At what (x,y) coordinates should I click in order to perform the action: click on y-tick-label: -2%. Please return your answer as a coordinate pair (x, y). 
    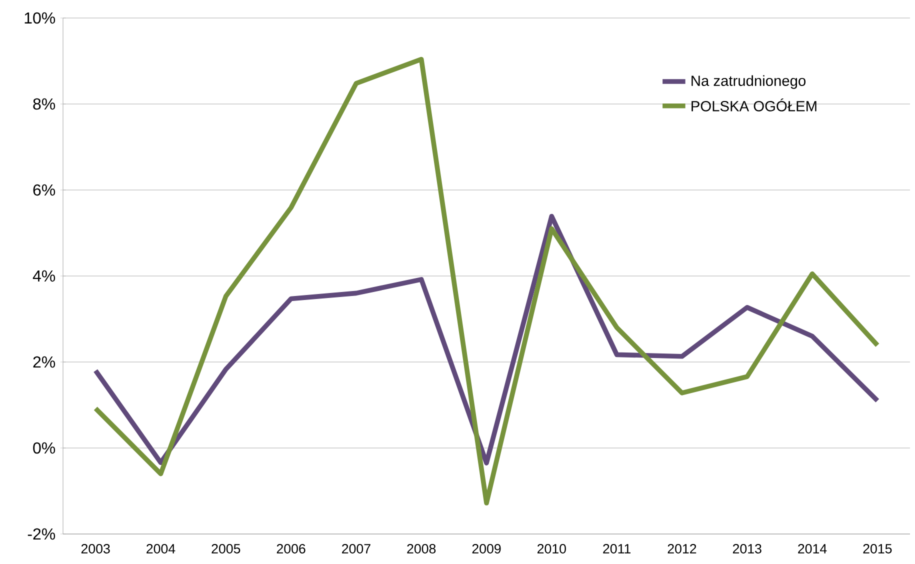
    Looking at the image, I should click on (42, 534).